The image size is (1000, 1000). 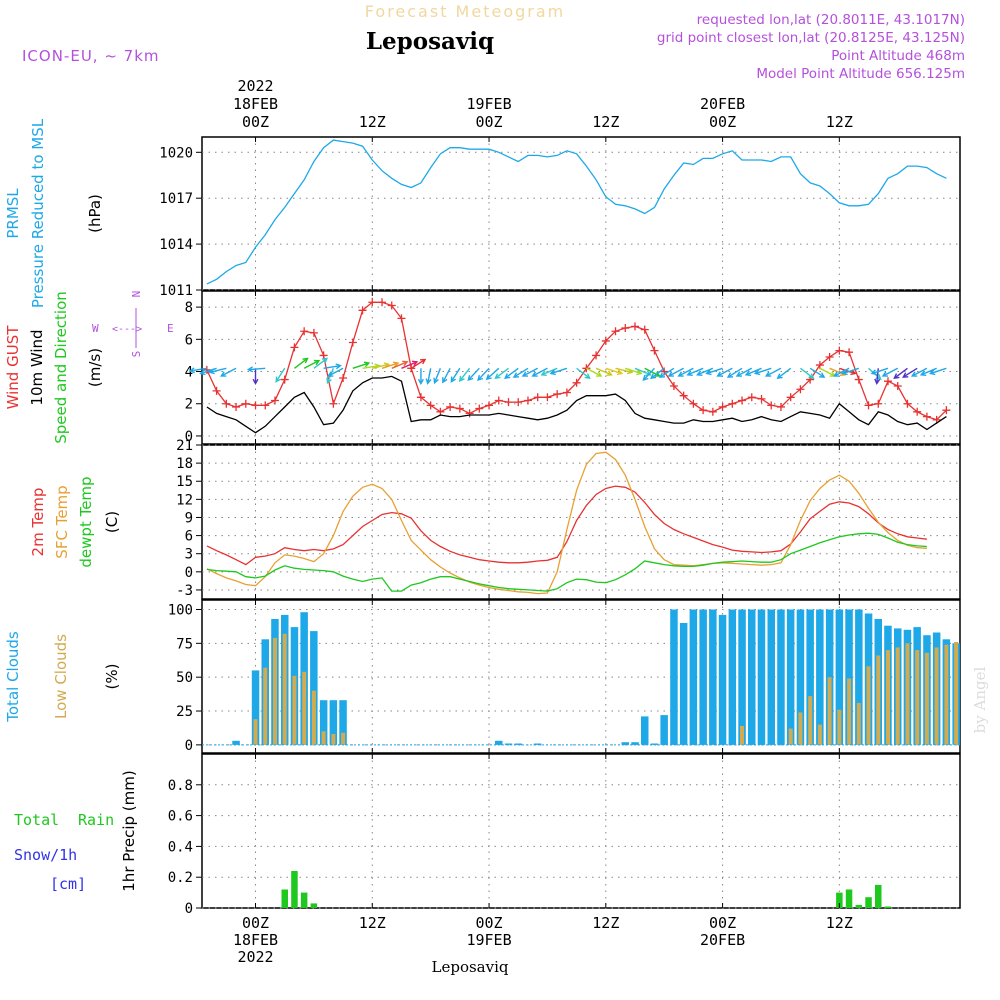 I want to click on bottom-time-label: 12Z, so click(x=605, y=923).